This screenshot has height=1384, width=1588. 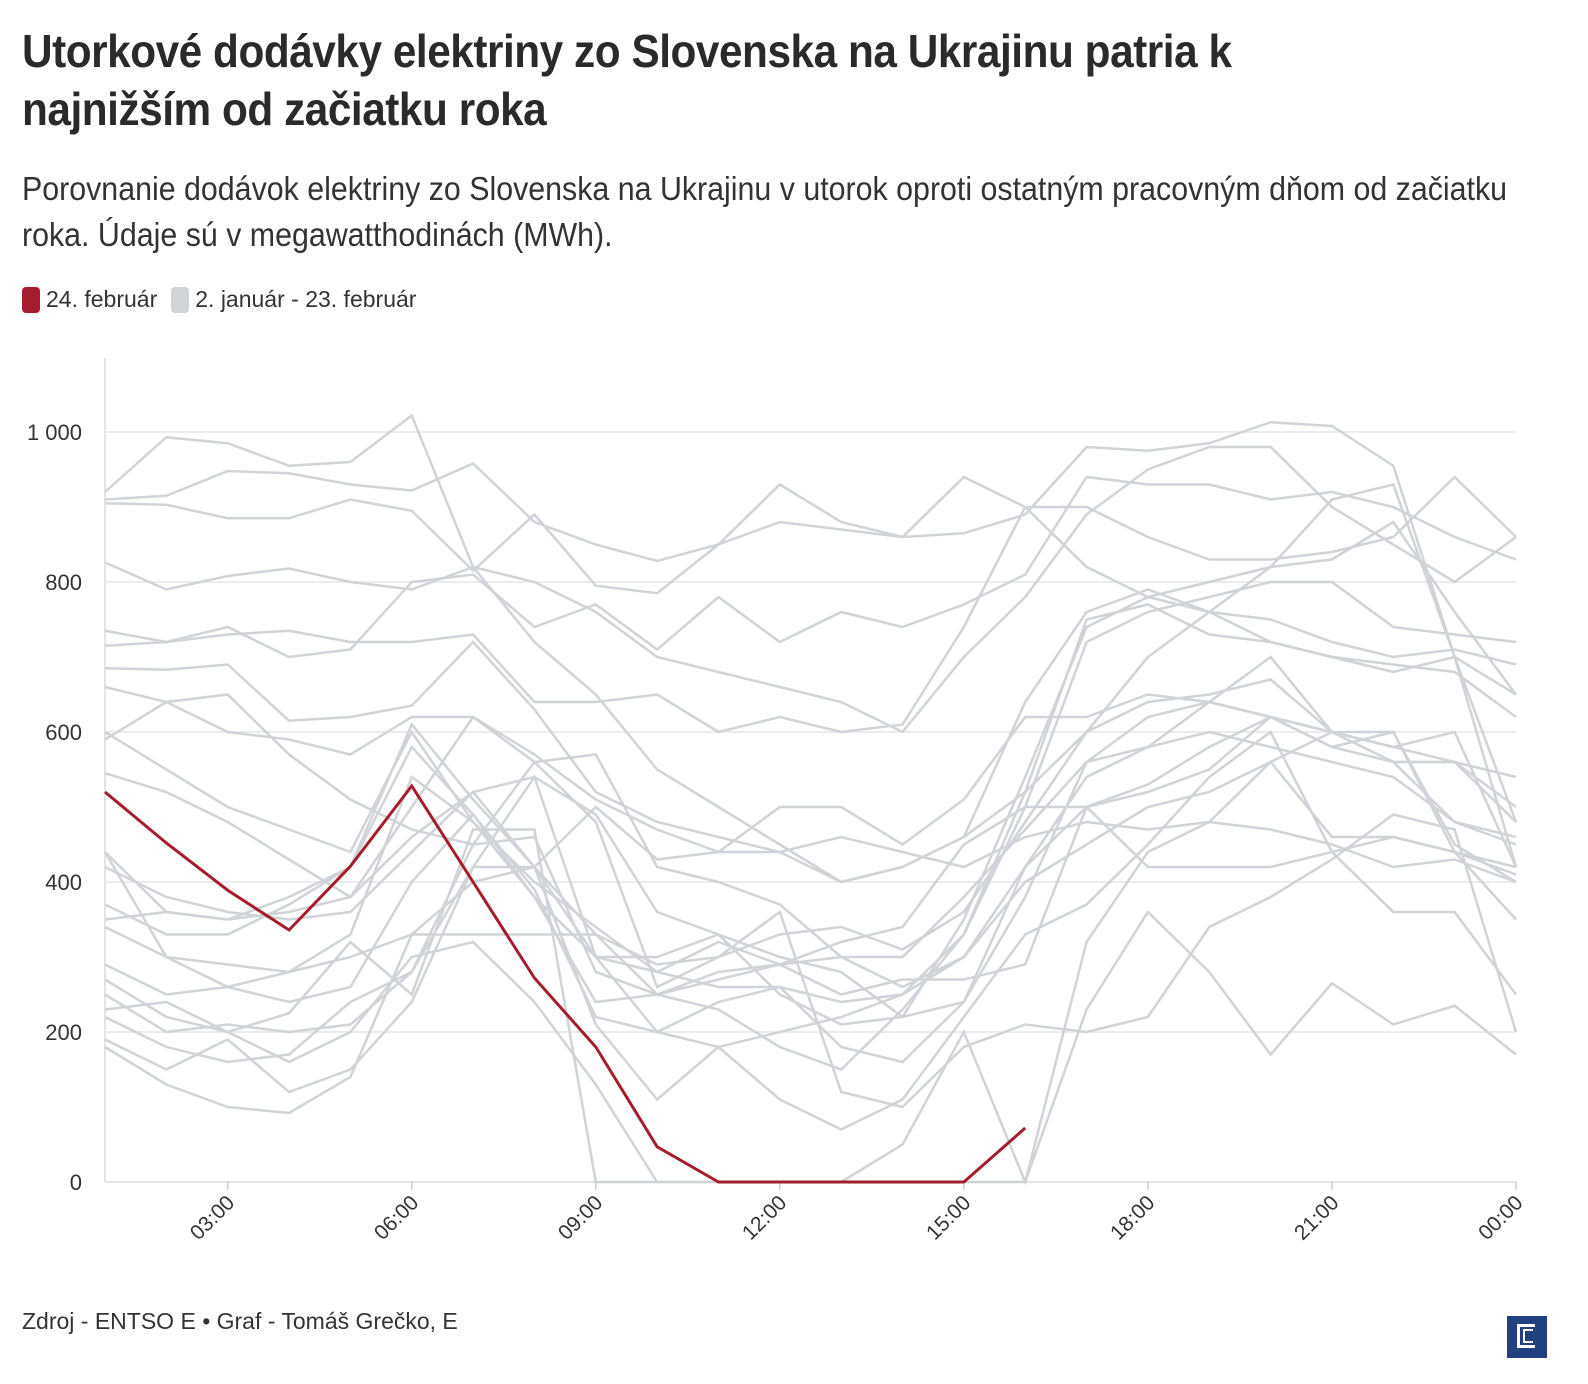 I want to click on legend-label: 24. február, so click(x=102, y=299).